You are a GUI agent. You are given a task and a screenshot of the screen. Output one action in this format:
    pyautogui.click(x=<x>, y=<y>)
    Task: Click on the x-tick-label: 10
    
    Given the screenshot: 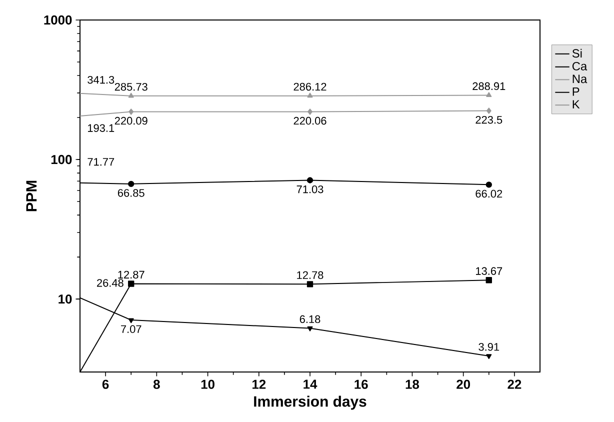 What is the action you would take?
    pyautogui.click(x=207, y=384)
    